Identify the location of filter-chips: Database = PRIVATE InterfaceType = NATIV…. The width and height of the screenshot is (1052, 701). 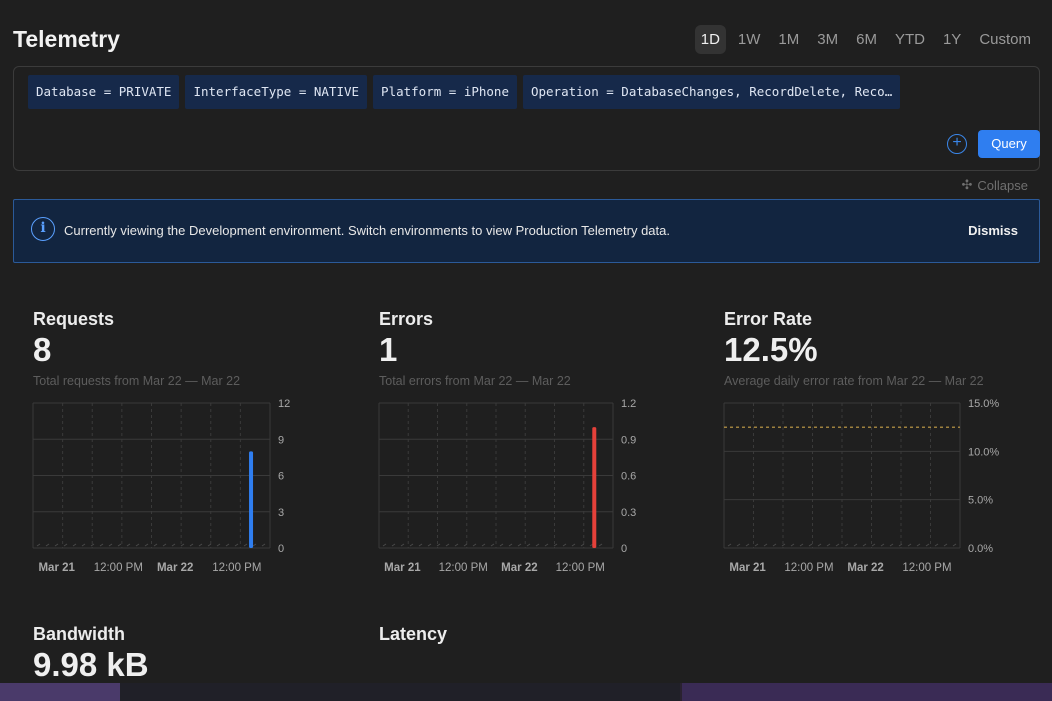
(467, 92).